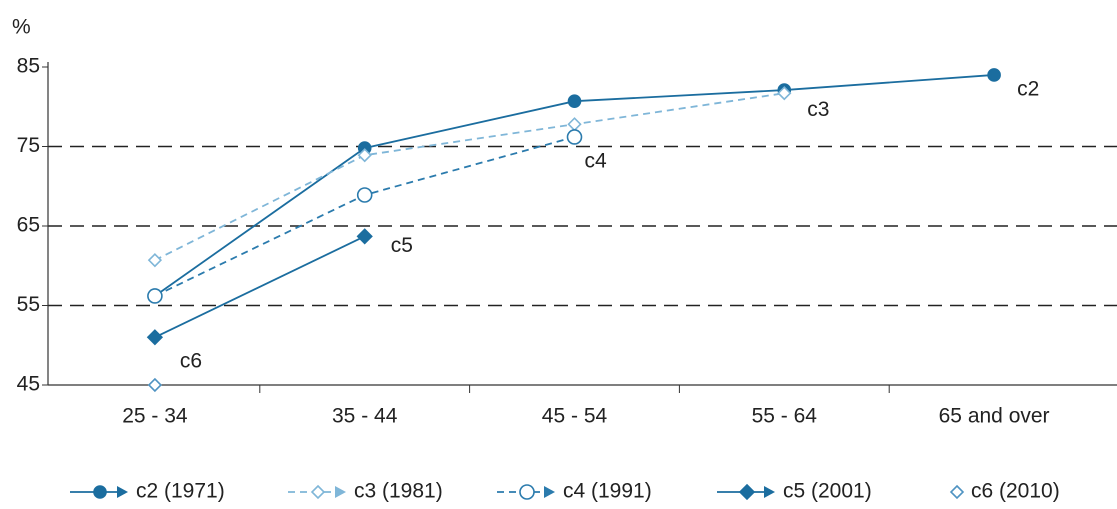 Image resolution: width=1117 pixels, height=509 pixels. I want to click on annotation: c4, so click(596, 161).